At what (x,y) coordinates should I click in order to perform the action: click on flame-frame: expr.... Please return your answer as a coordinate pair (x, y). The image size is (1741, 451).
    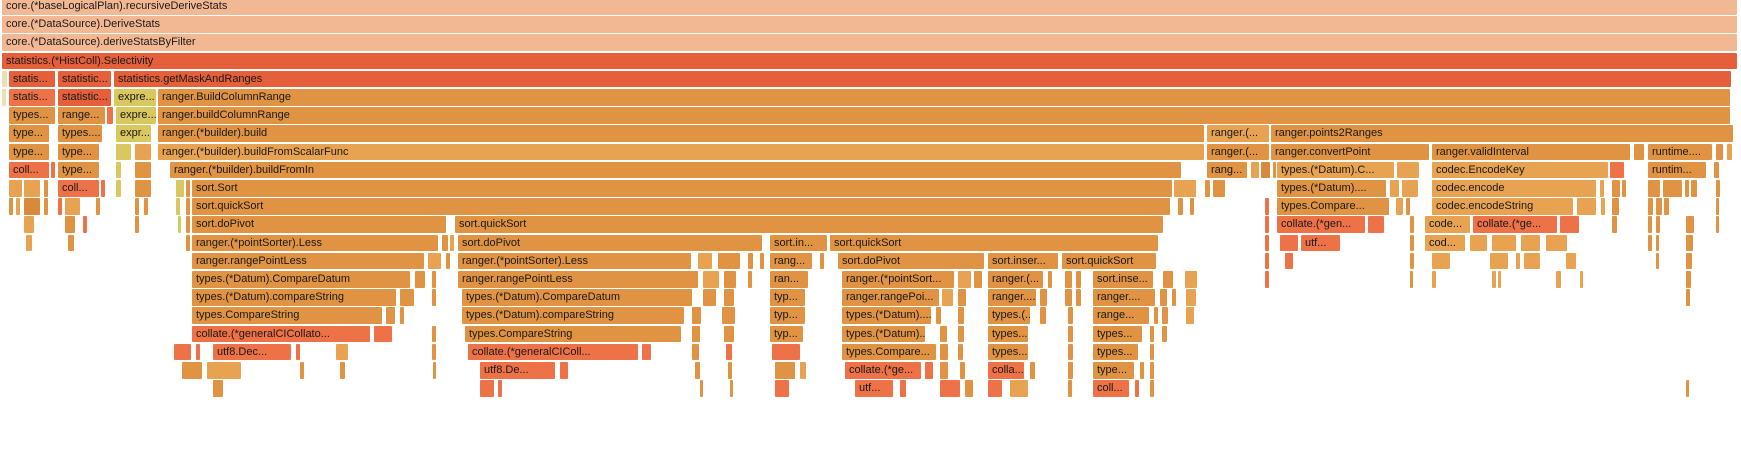
    Looking at the image, I should click on (133, 133).